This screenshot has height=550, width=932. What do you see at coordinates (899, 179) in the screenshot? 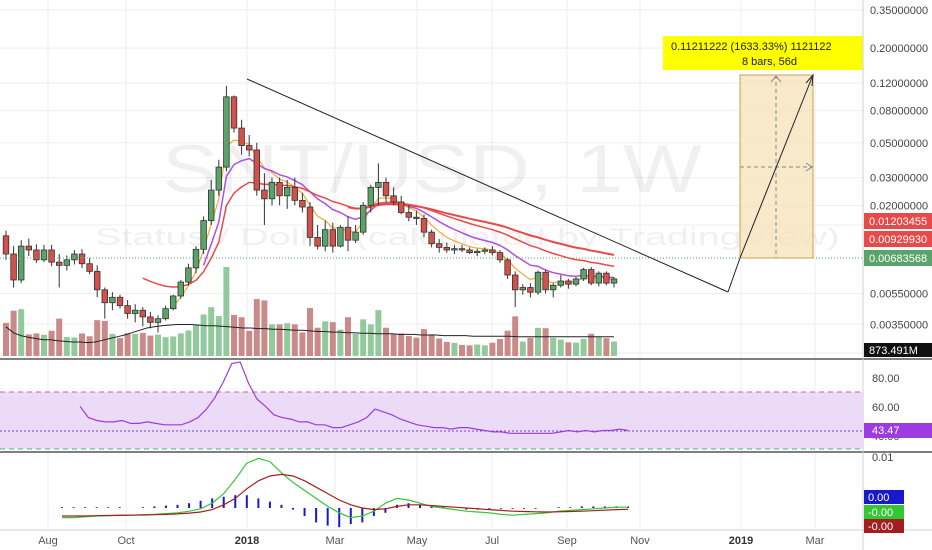
I see `price-tick-label: 0.03000000` at bounding box center [899, 179].